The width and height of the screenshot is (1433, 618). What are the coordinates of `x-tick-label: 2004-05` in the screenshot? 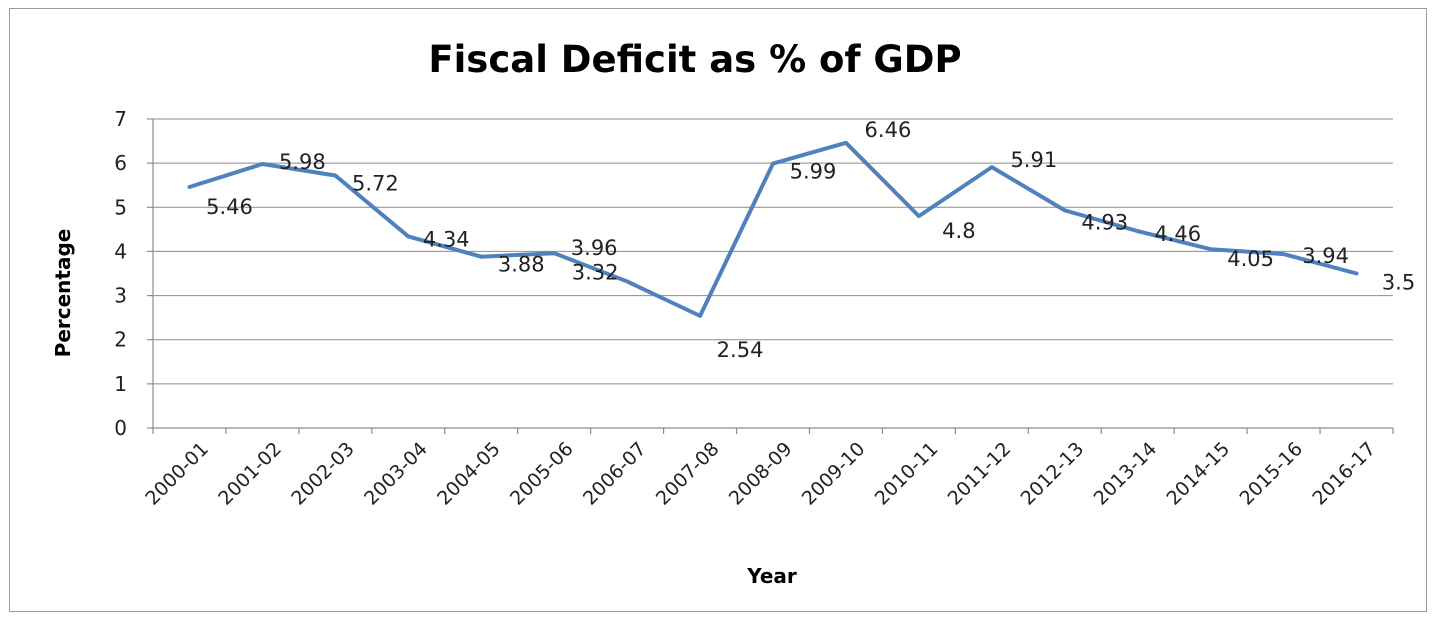 It's located at (469, 474).